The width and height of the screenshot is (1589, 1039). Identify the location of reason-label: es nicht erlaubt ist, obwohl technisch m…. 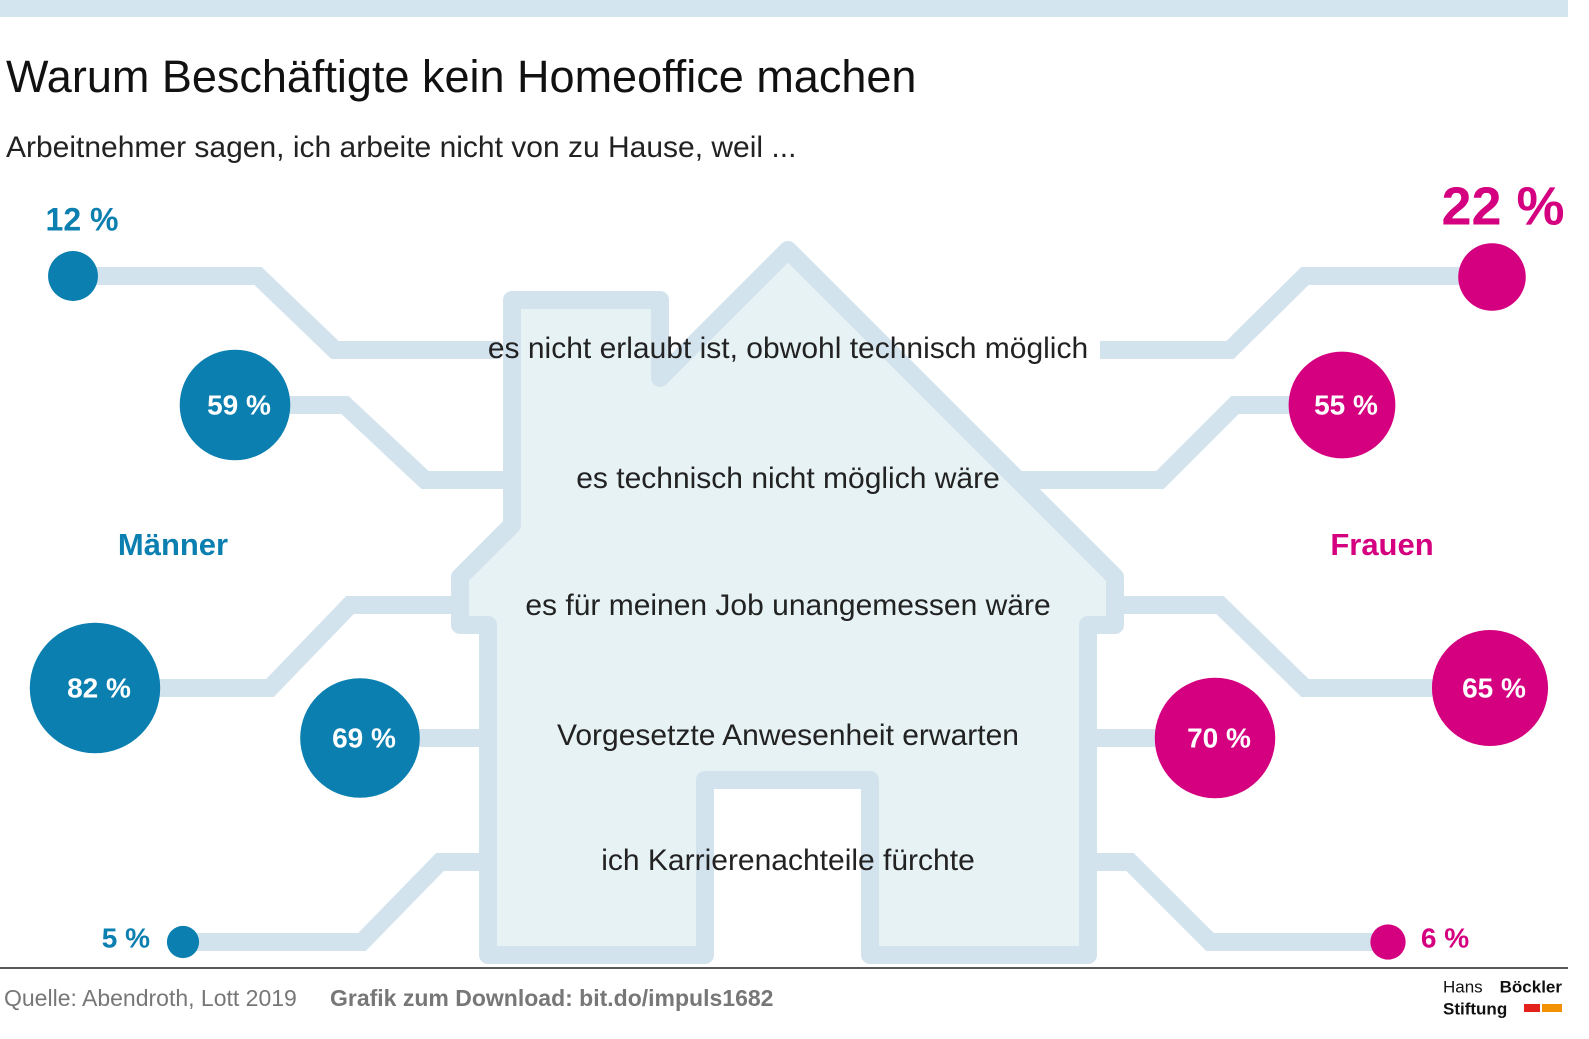
(788, 348).